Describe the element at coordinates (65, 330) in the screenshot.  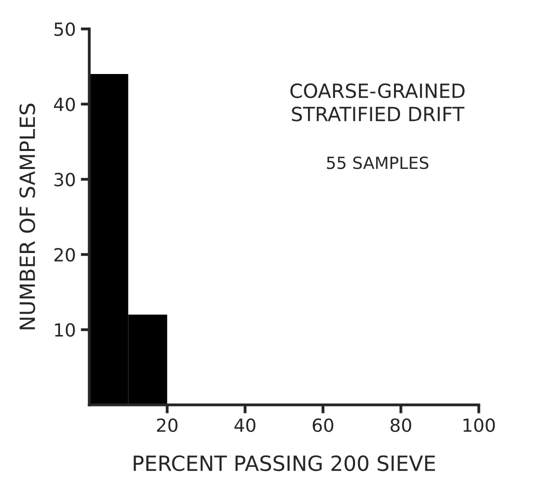
I see `y-tick-label: 10` at that location.